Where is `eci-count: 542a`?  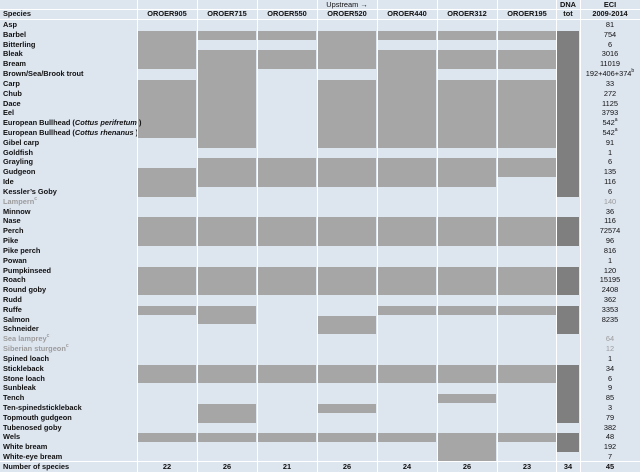 eci-count: 542a is located at coordinates (610, 122).